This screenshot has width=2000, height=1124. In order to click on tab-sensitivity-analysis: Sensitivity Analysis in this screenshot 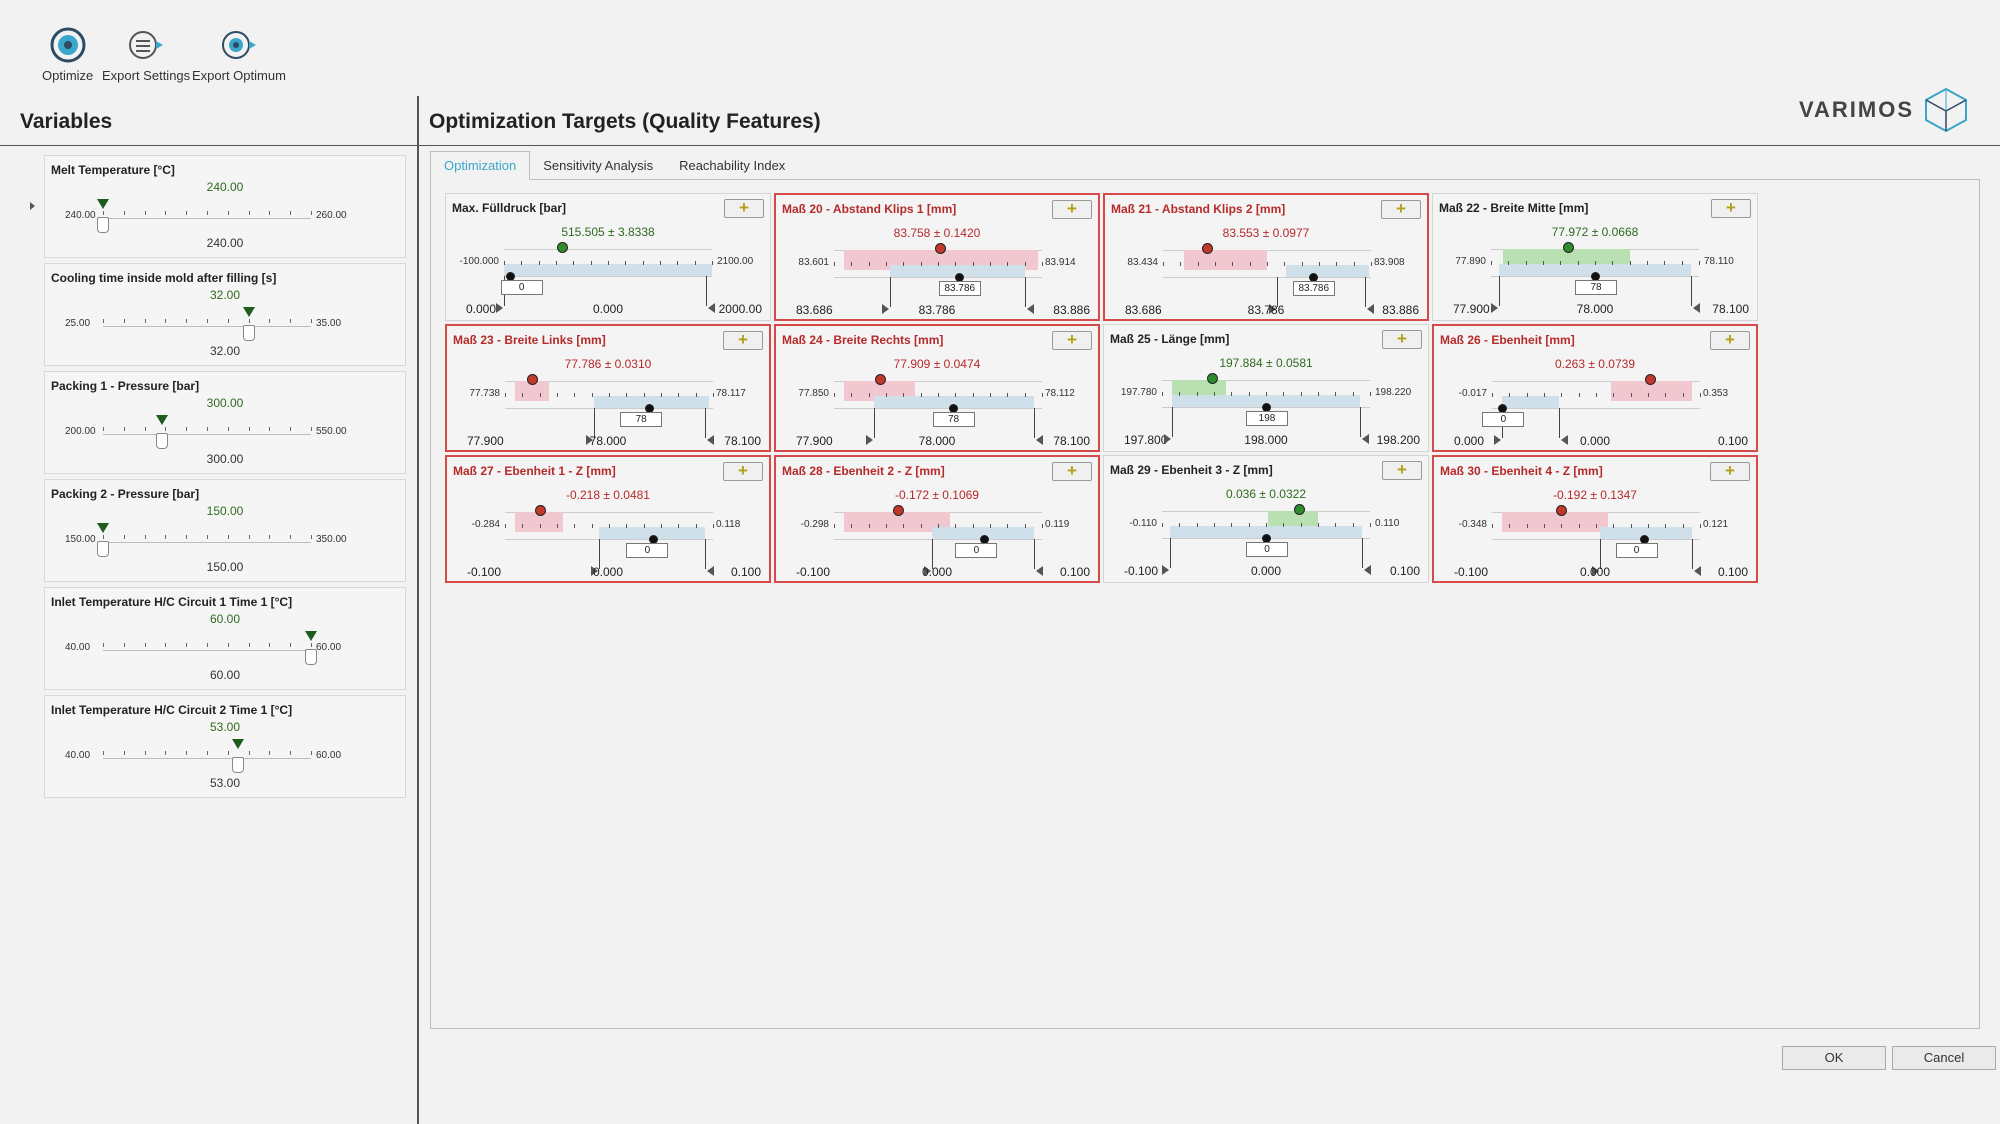, I will do `click(598, 165)`.